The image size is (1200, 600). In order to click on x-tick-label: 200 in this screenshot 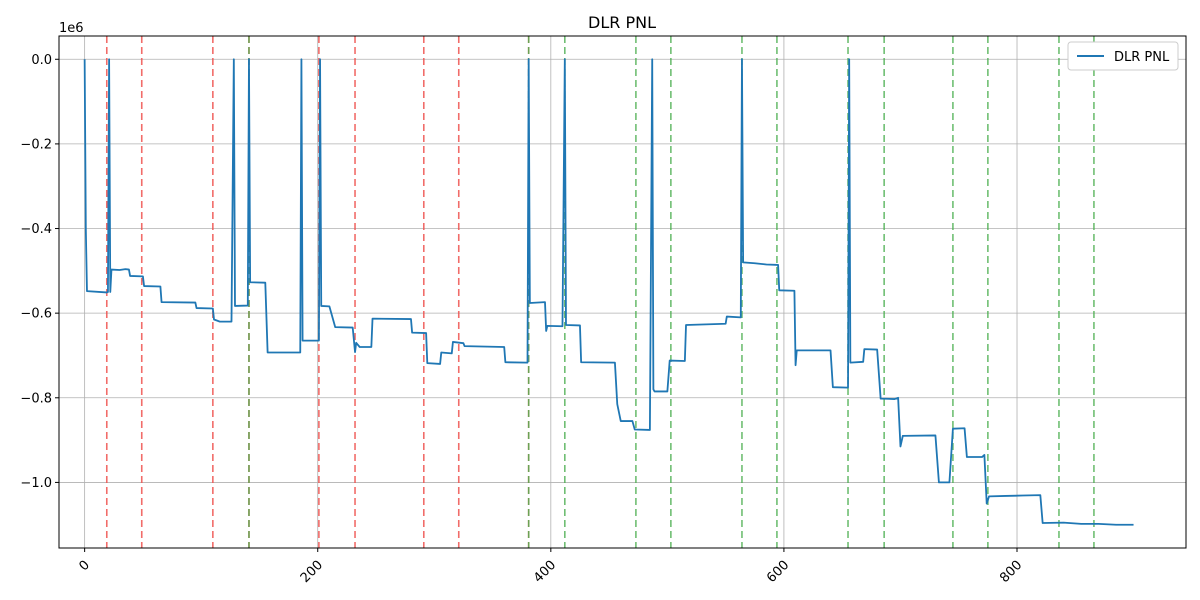, I will do `click(312, 572)`.